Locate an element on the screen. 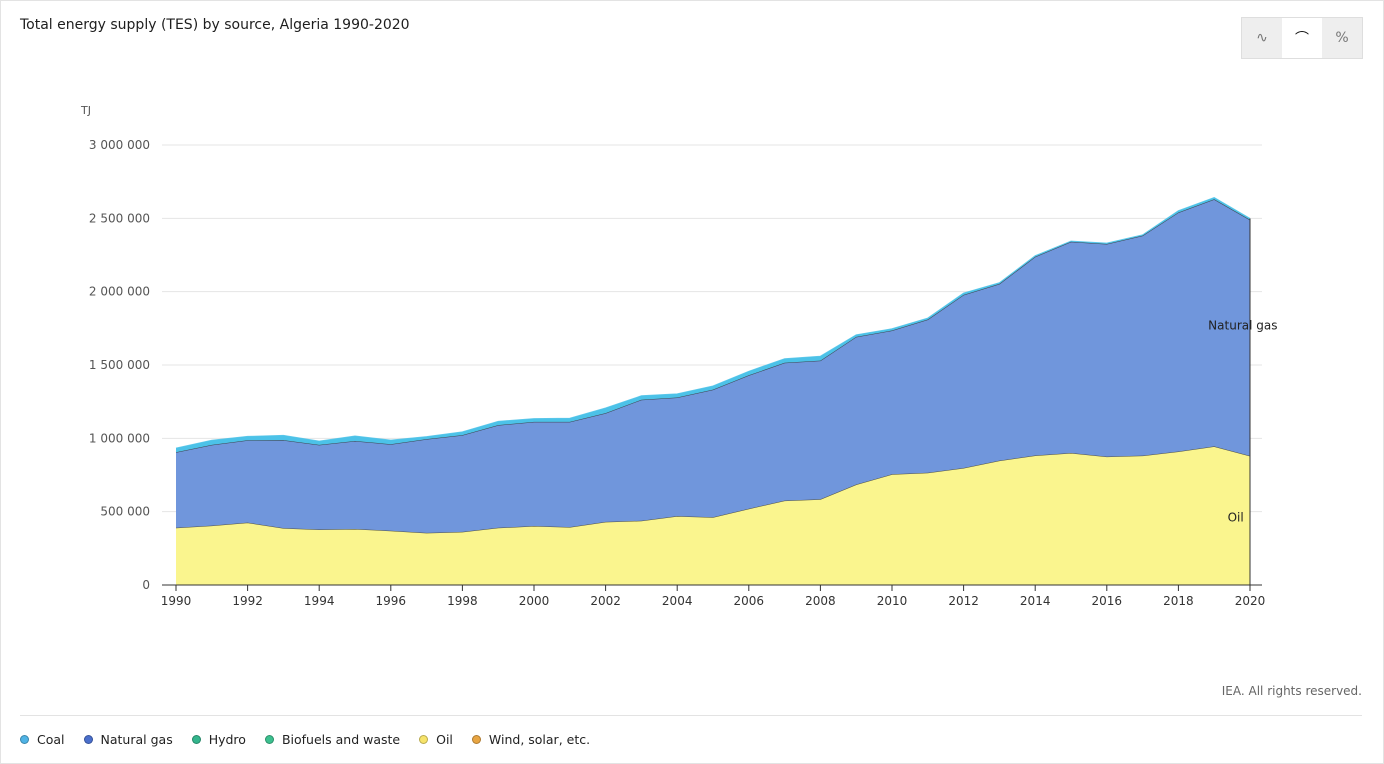  x-tick-label: 2010 is located at coordinates (892, 601).